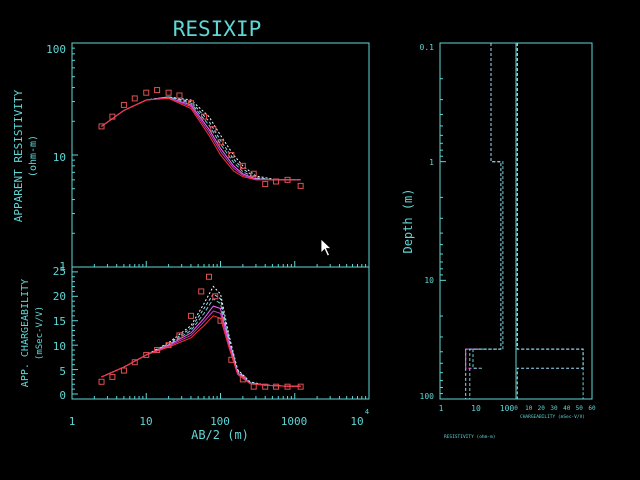 The width and height of the screenshot is (640, 480). What do you see at coordinates (529, 408) in the screenshot?
I see `chg-xtick-10: 10` at bounding box center [529, 408].